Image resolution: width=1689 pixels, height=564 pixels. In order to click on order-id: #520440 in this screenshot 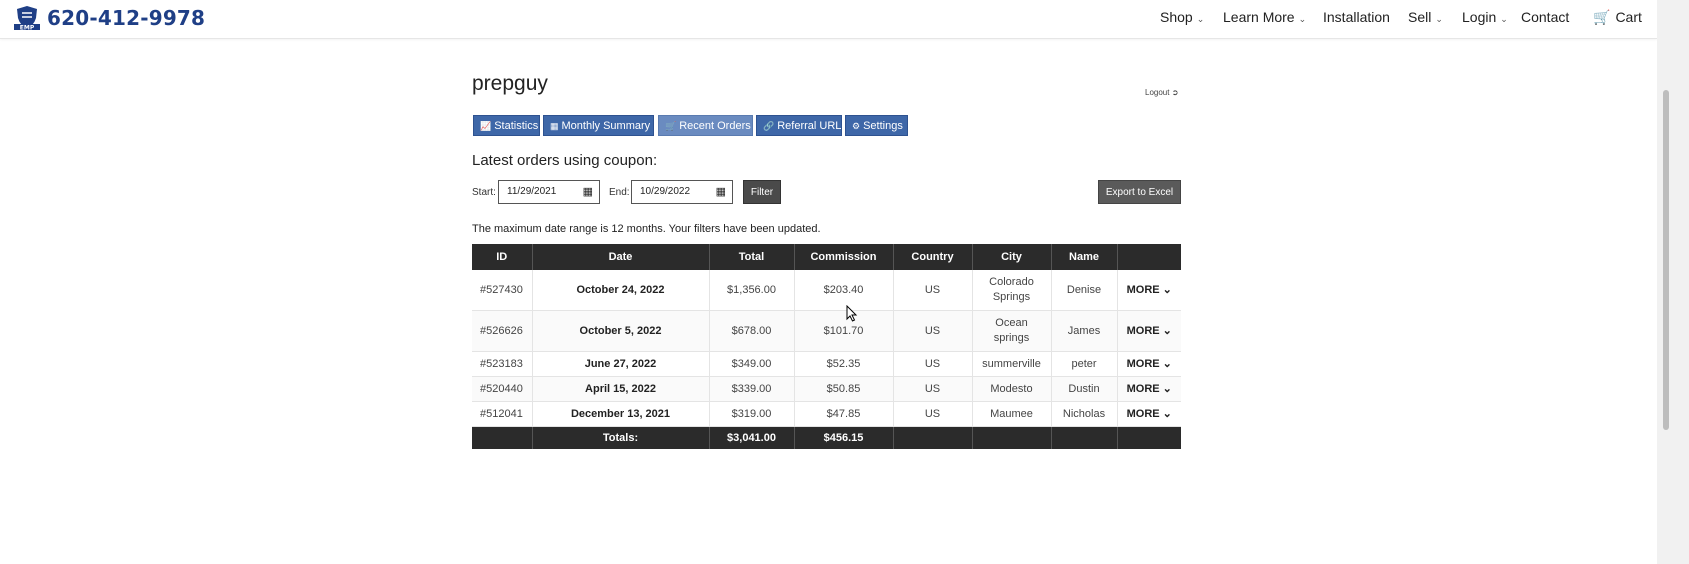, I will do `click(502, 389)`.